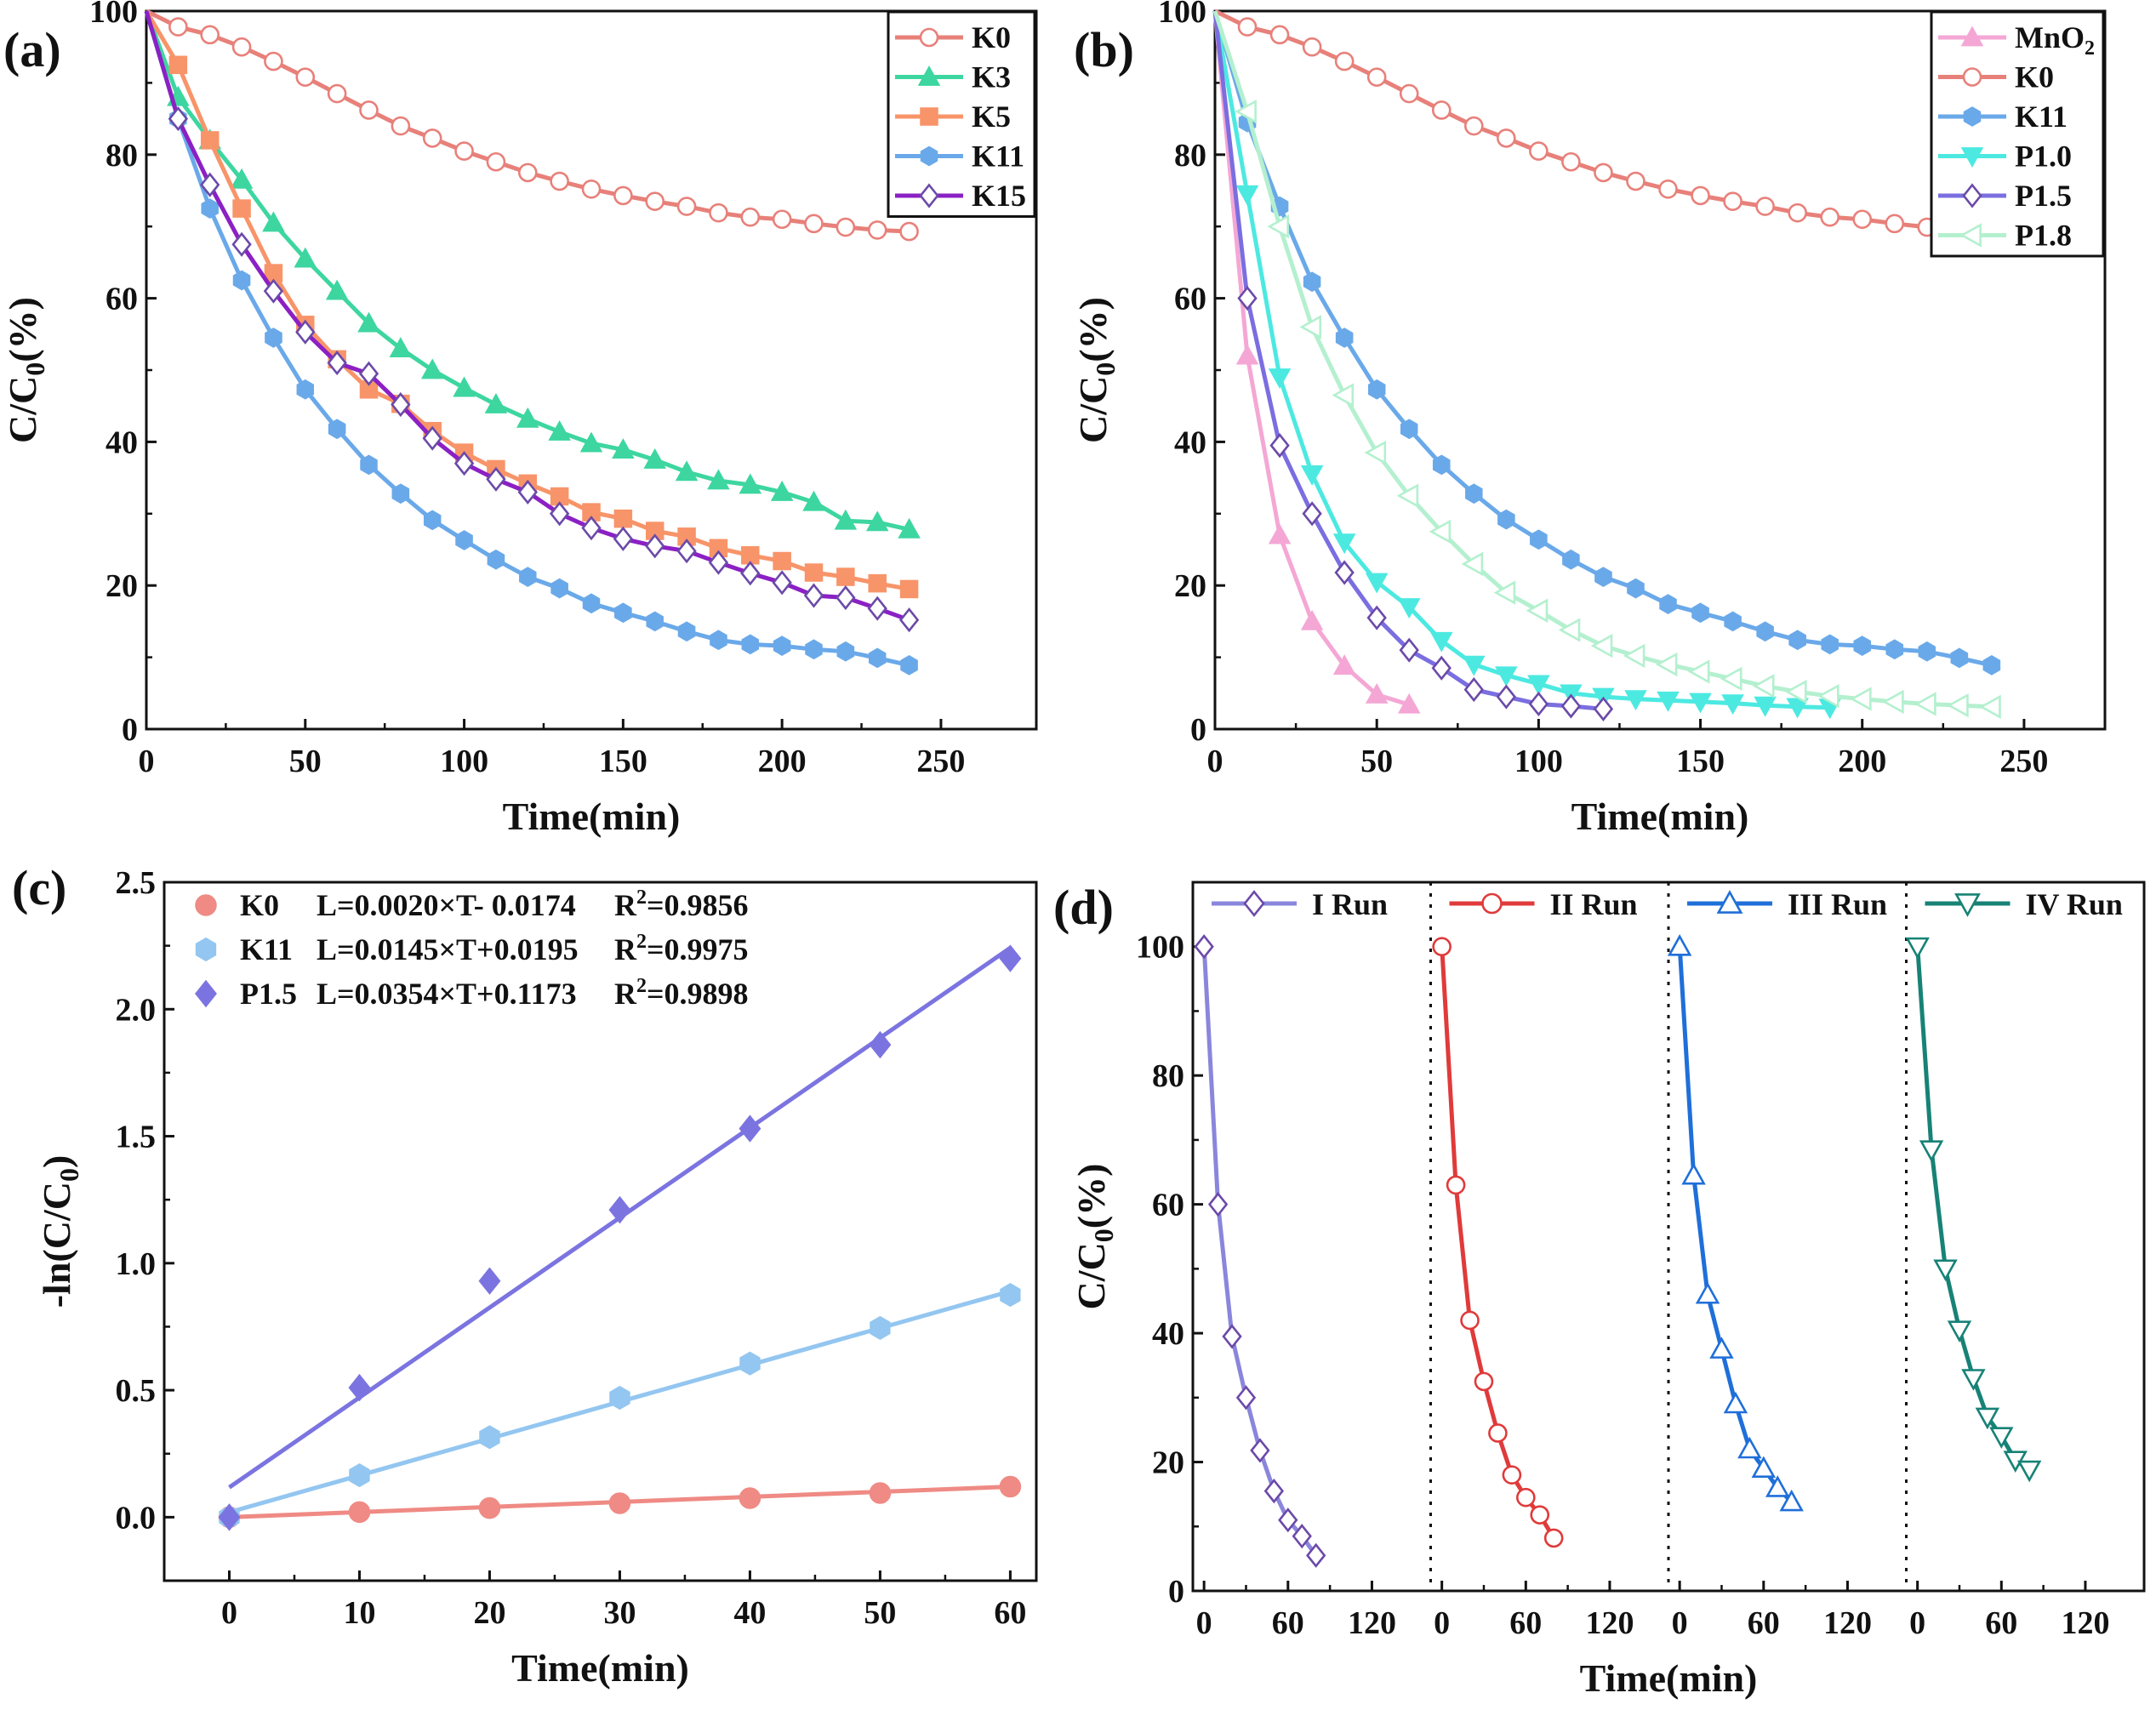 Image resolution: width=2156 pixels, height=1710 pixels. I want to click on y-tick-label: 80, so click(1190, 156).